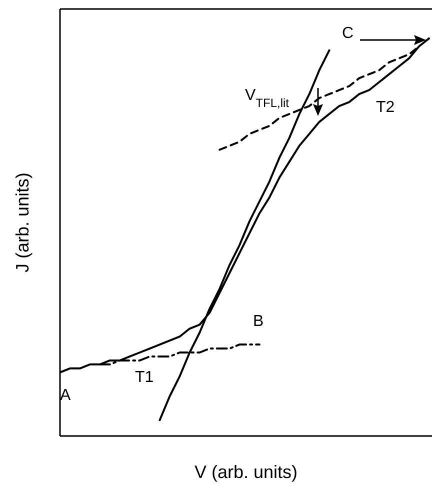  What do you see at coordinates (267, 98) in the screenshot?
I see `annotation: V$_{TFL,lit}$` at bounding box center [267, 98].